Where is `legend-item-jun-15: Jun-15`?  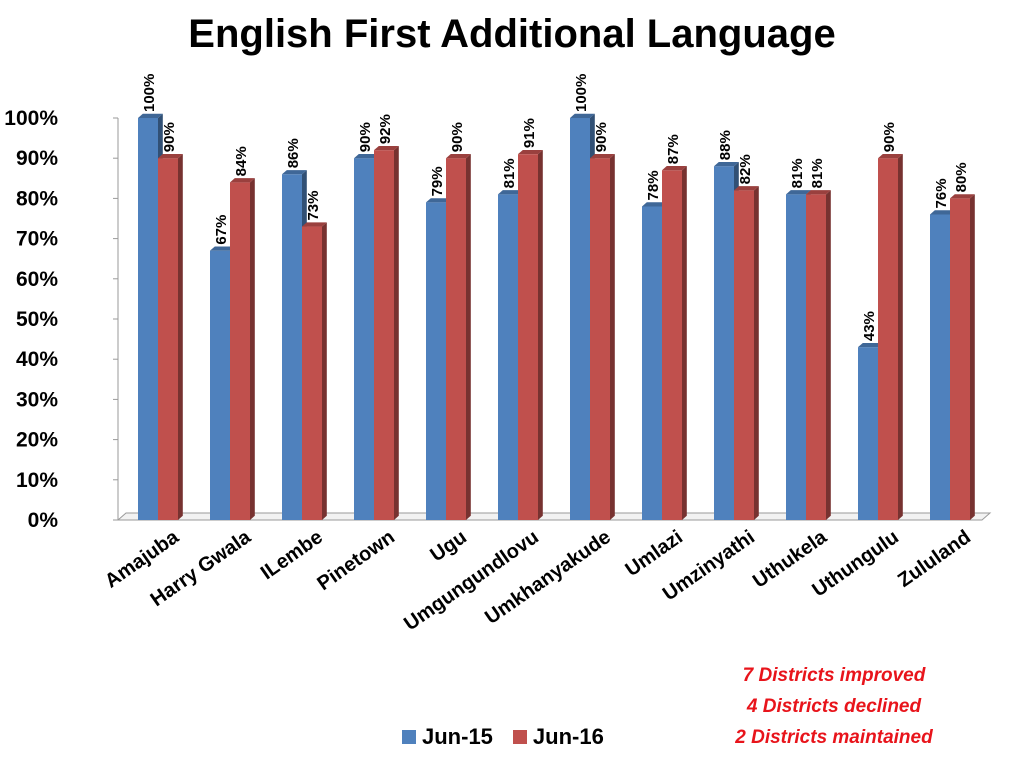 legend-item-jun-15: Jun-15 is located at coordinates (447, 737).